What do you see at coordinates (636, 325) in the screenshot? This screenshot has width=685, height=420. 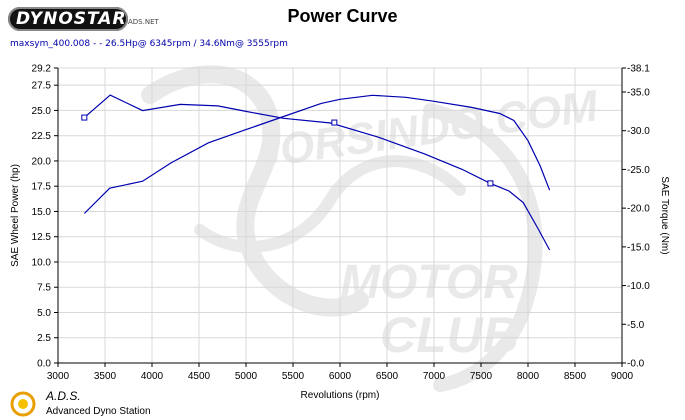 I see `y2-tick-label: -5.0` at bounding box center [636, 325].